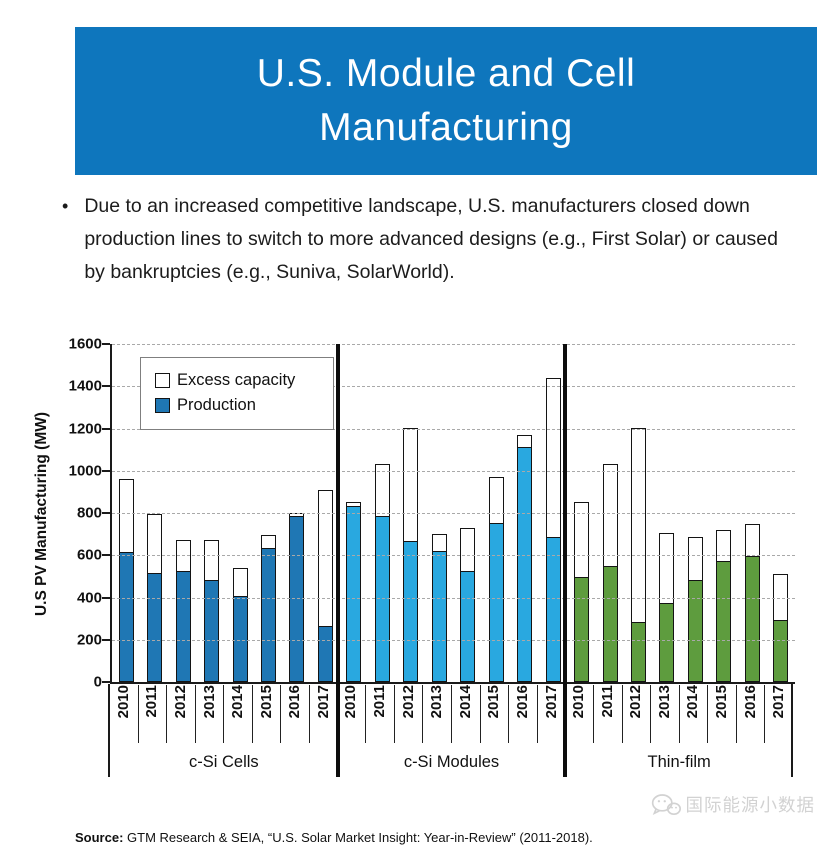 This screenshot has width=823, height=855. I want to click on year-cell: 2017, so click(778, 714).